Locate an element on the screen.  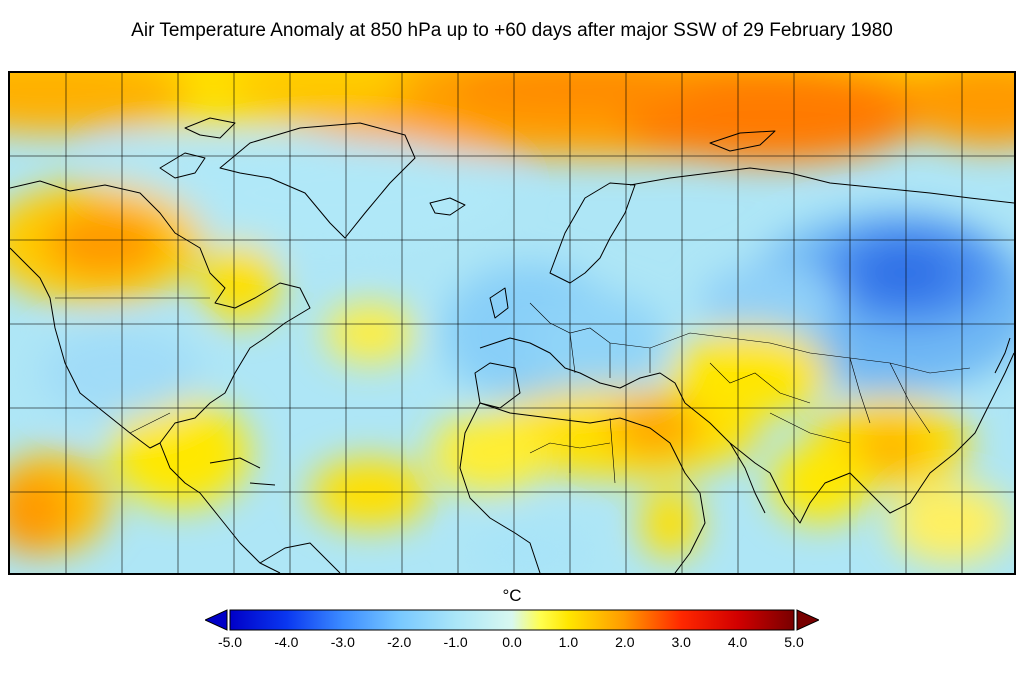
colorbar-tick-label: -3.0 is located at coordinates (342, 642).